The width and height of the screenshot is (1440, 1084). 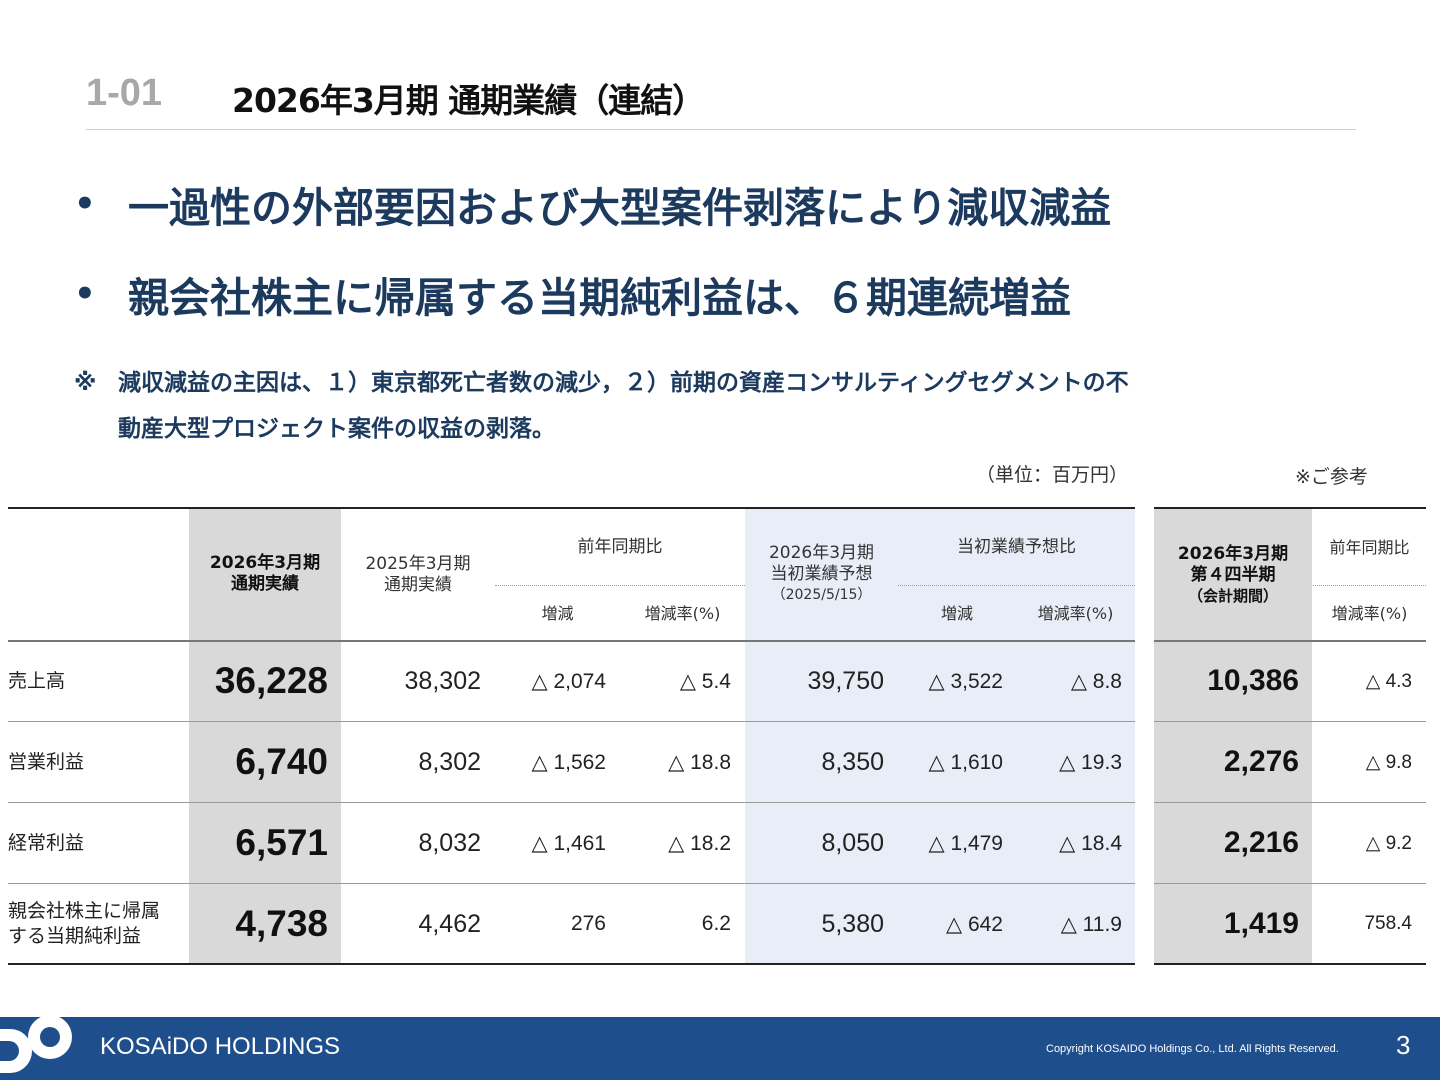 What do you see at coordinates (1090, 762) in the screenshot?
I see `cell-frate: △ 19.3` at bounding box center [1090, 762].